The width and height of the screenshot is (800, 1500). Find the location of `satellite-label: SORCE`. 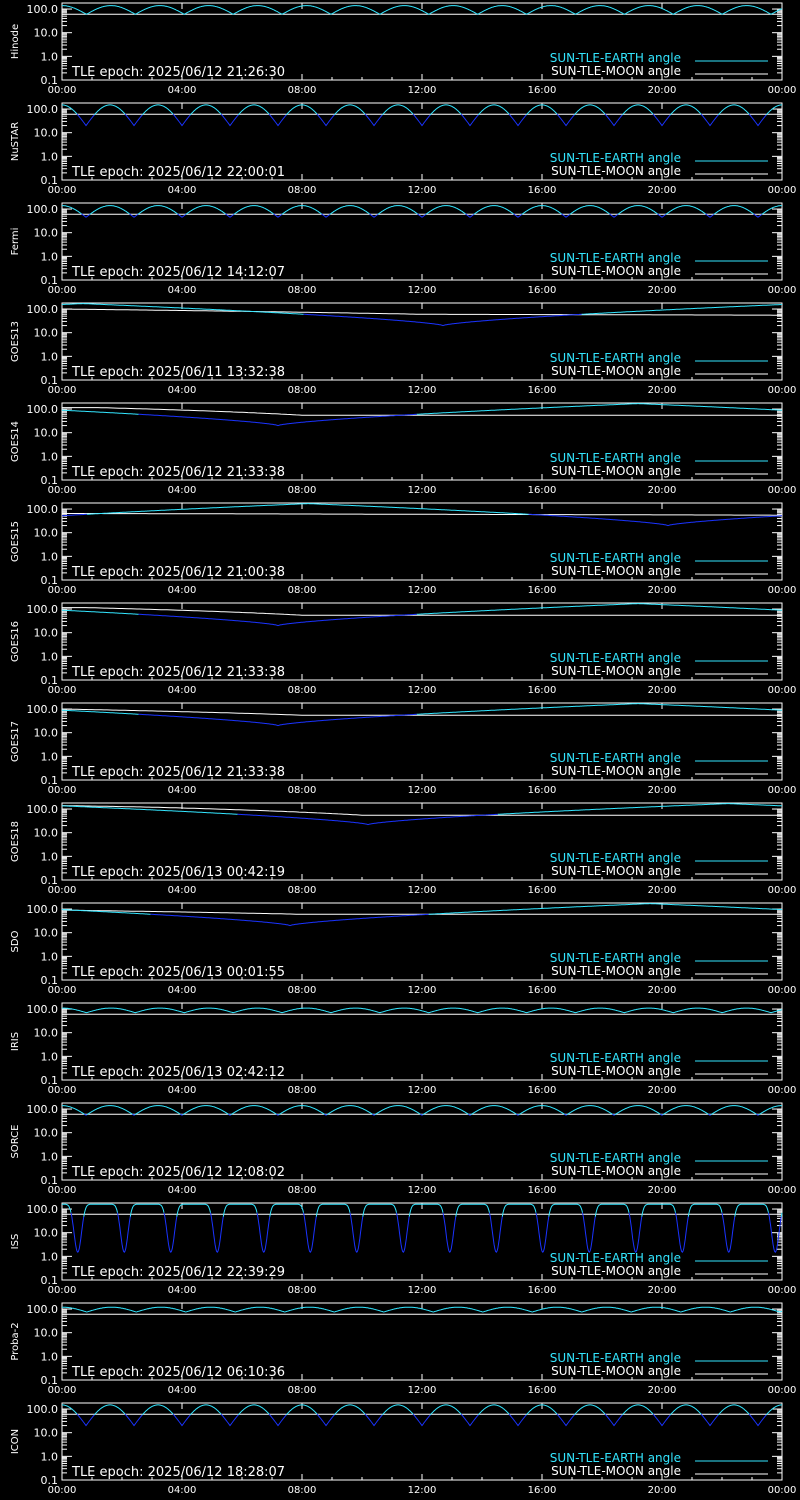

satellite-label: SORCE is located at coordinates (15, 1142).